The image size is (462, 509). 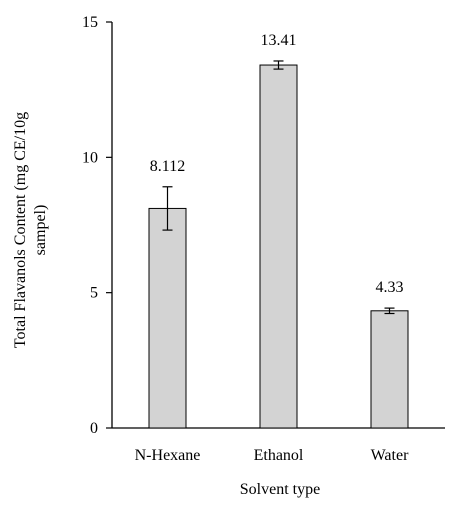 What do you see at coordinates (168, 455) in the screenshot?
I see `x-tick-label: N-Hexane` at bounding box center [168, 455].